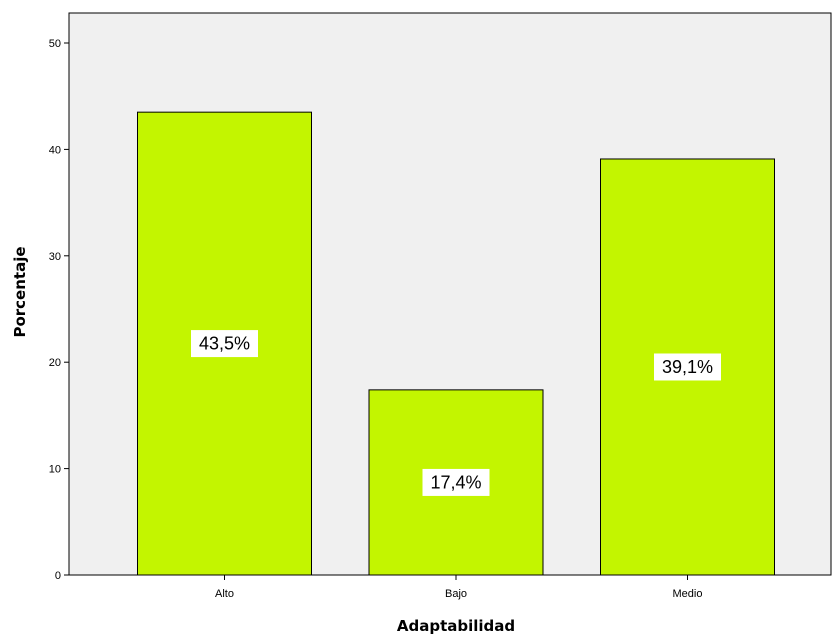  Describe the element at coordinates (688, 594) in the screenshot. I see `x-tick-label: Medio` at that location.